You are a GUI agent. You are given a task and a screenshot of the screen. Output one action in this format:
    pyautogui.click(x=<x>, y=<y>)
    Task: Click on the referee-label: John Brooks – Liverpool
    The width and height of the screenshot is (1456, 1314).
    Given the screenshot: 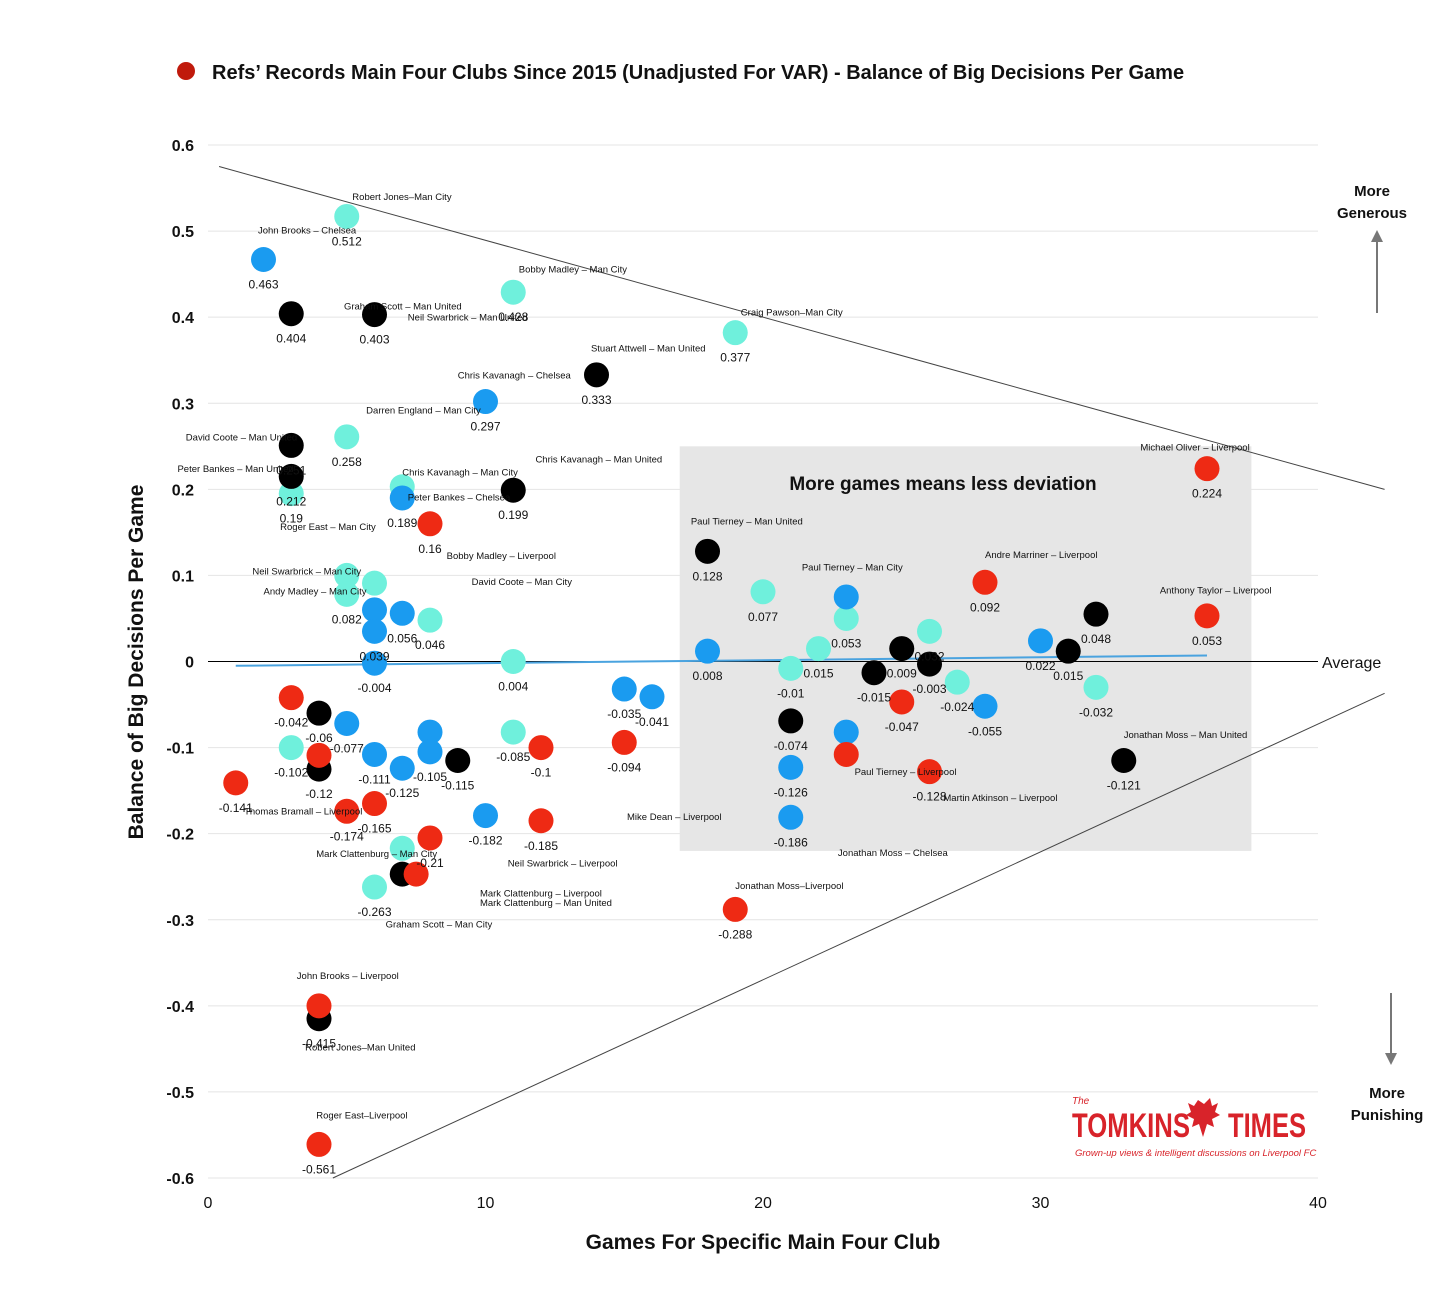 What is the action you would take?
    pyautogui.click(x=348, y=976)
    